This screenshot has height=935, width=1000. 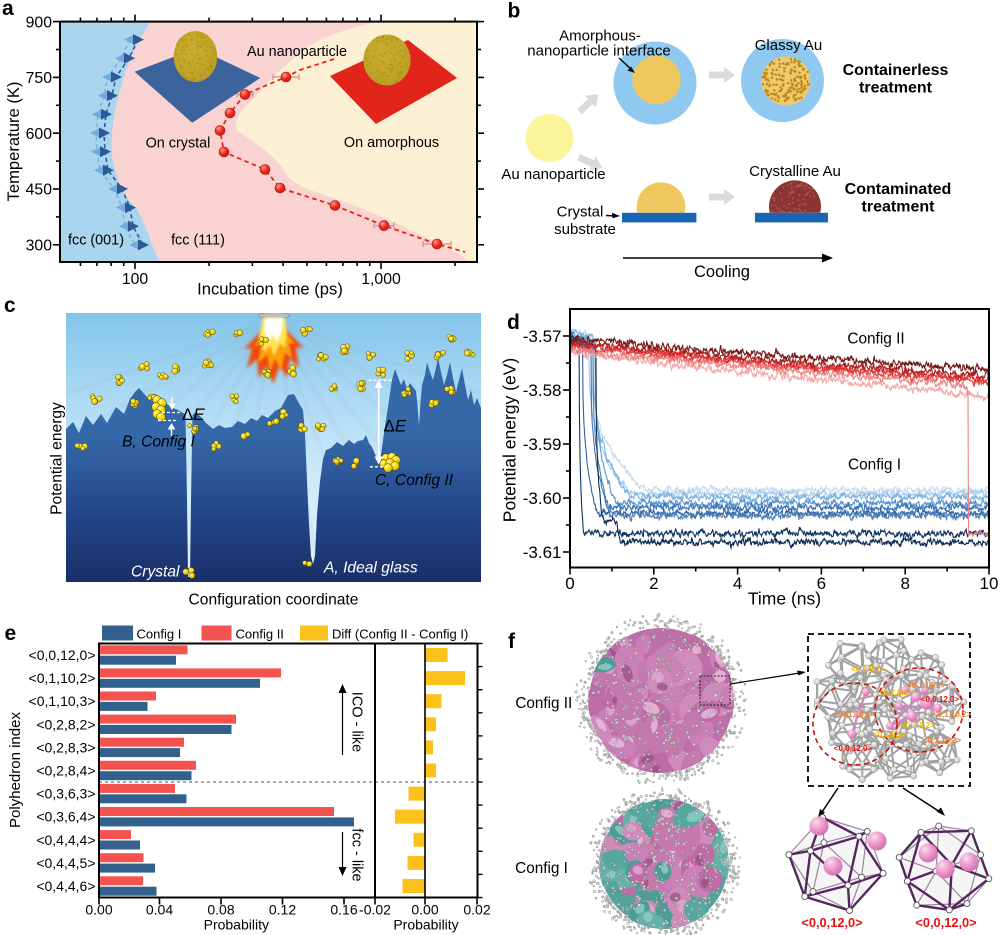 I want to click on svg-text: Temperature (K), so click(x=13, y=142).